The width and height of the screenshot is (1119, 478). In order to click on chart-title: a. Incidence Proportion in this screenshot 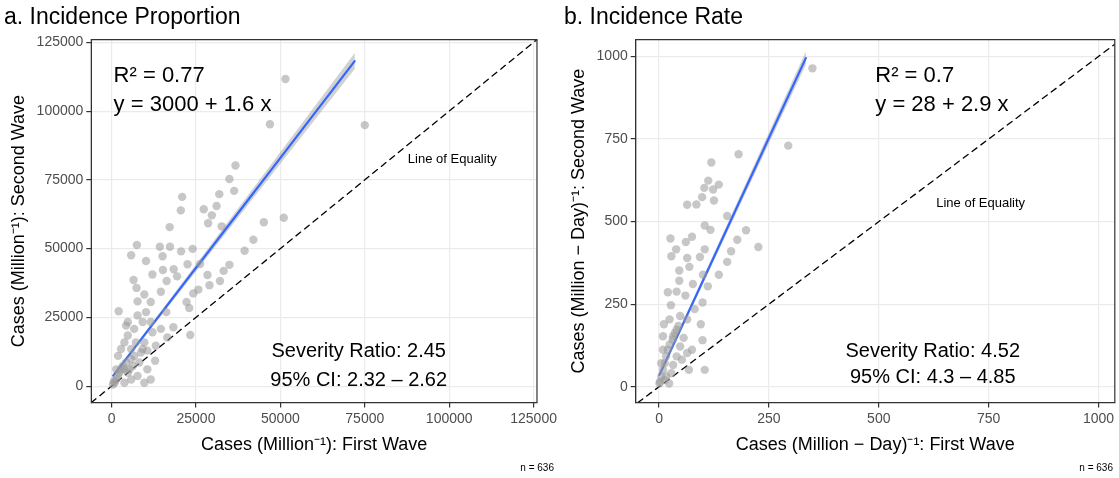, I will do `click(122, 16)`.